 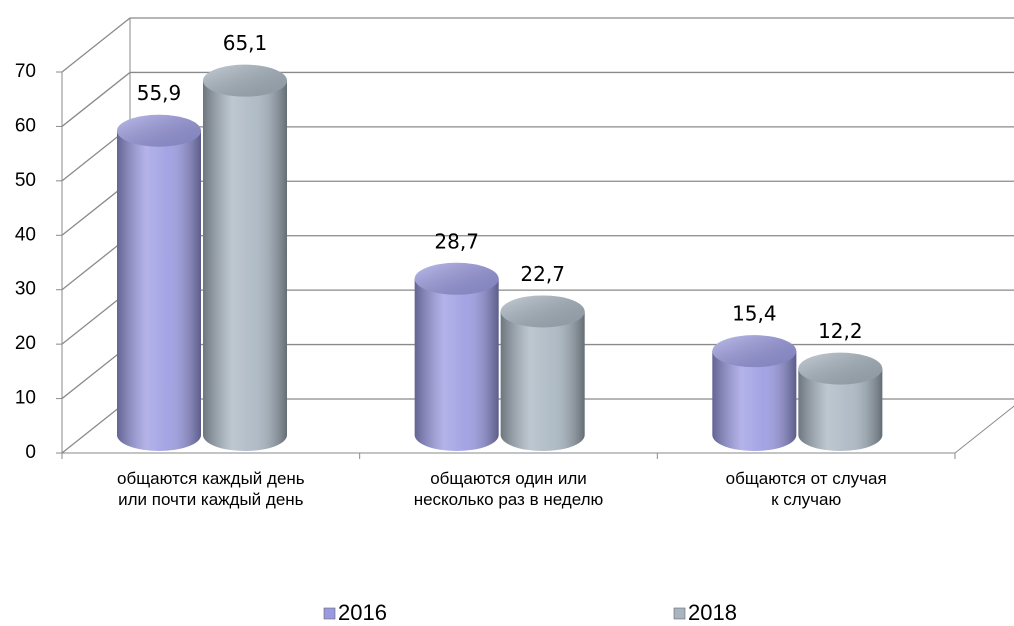 What do you see at coordinates (25, 234) in the screenshot?
I see `y-tick-label: 40` at bounding box center [25, 234].